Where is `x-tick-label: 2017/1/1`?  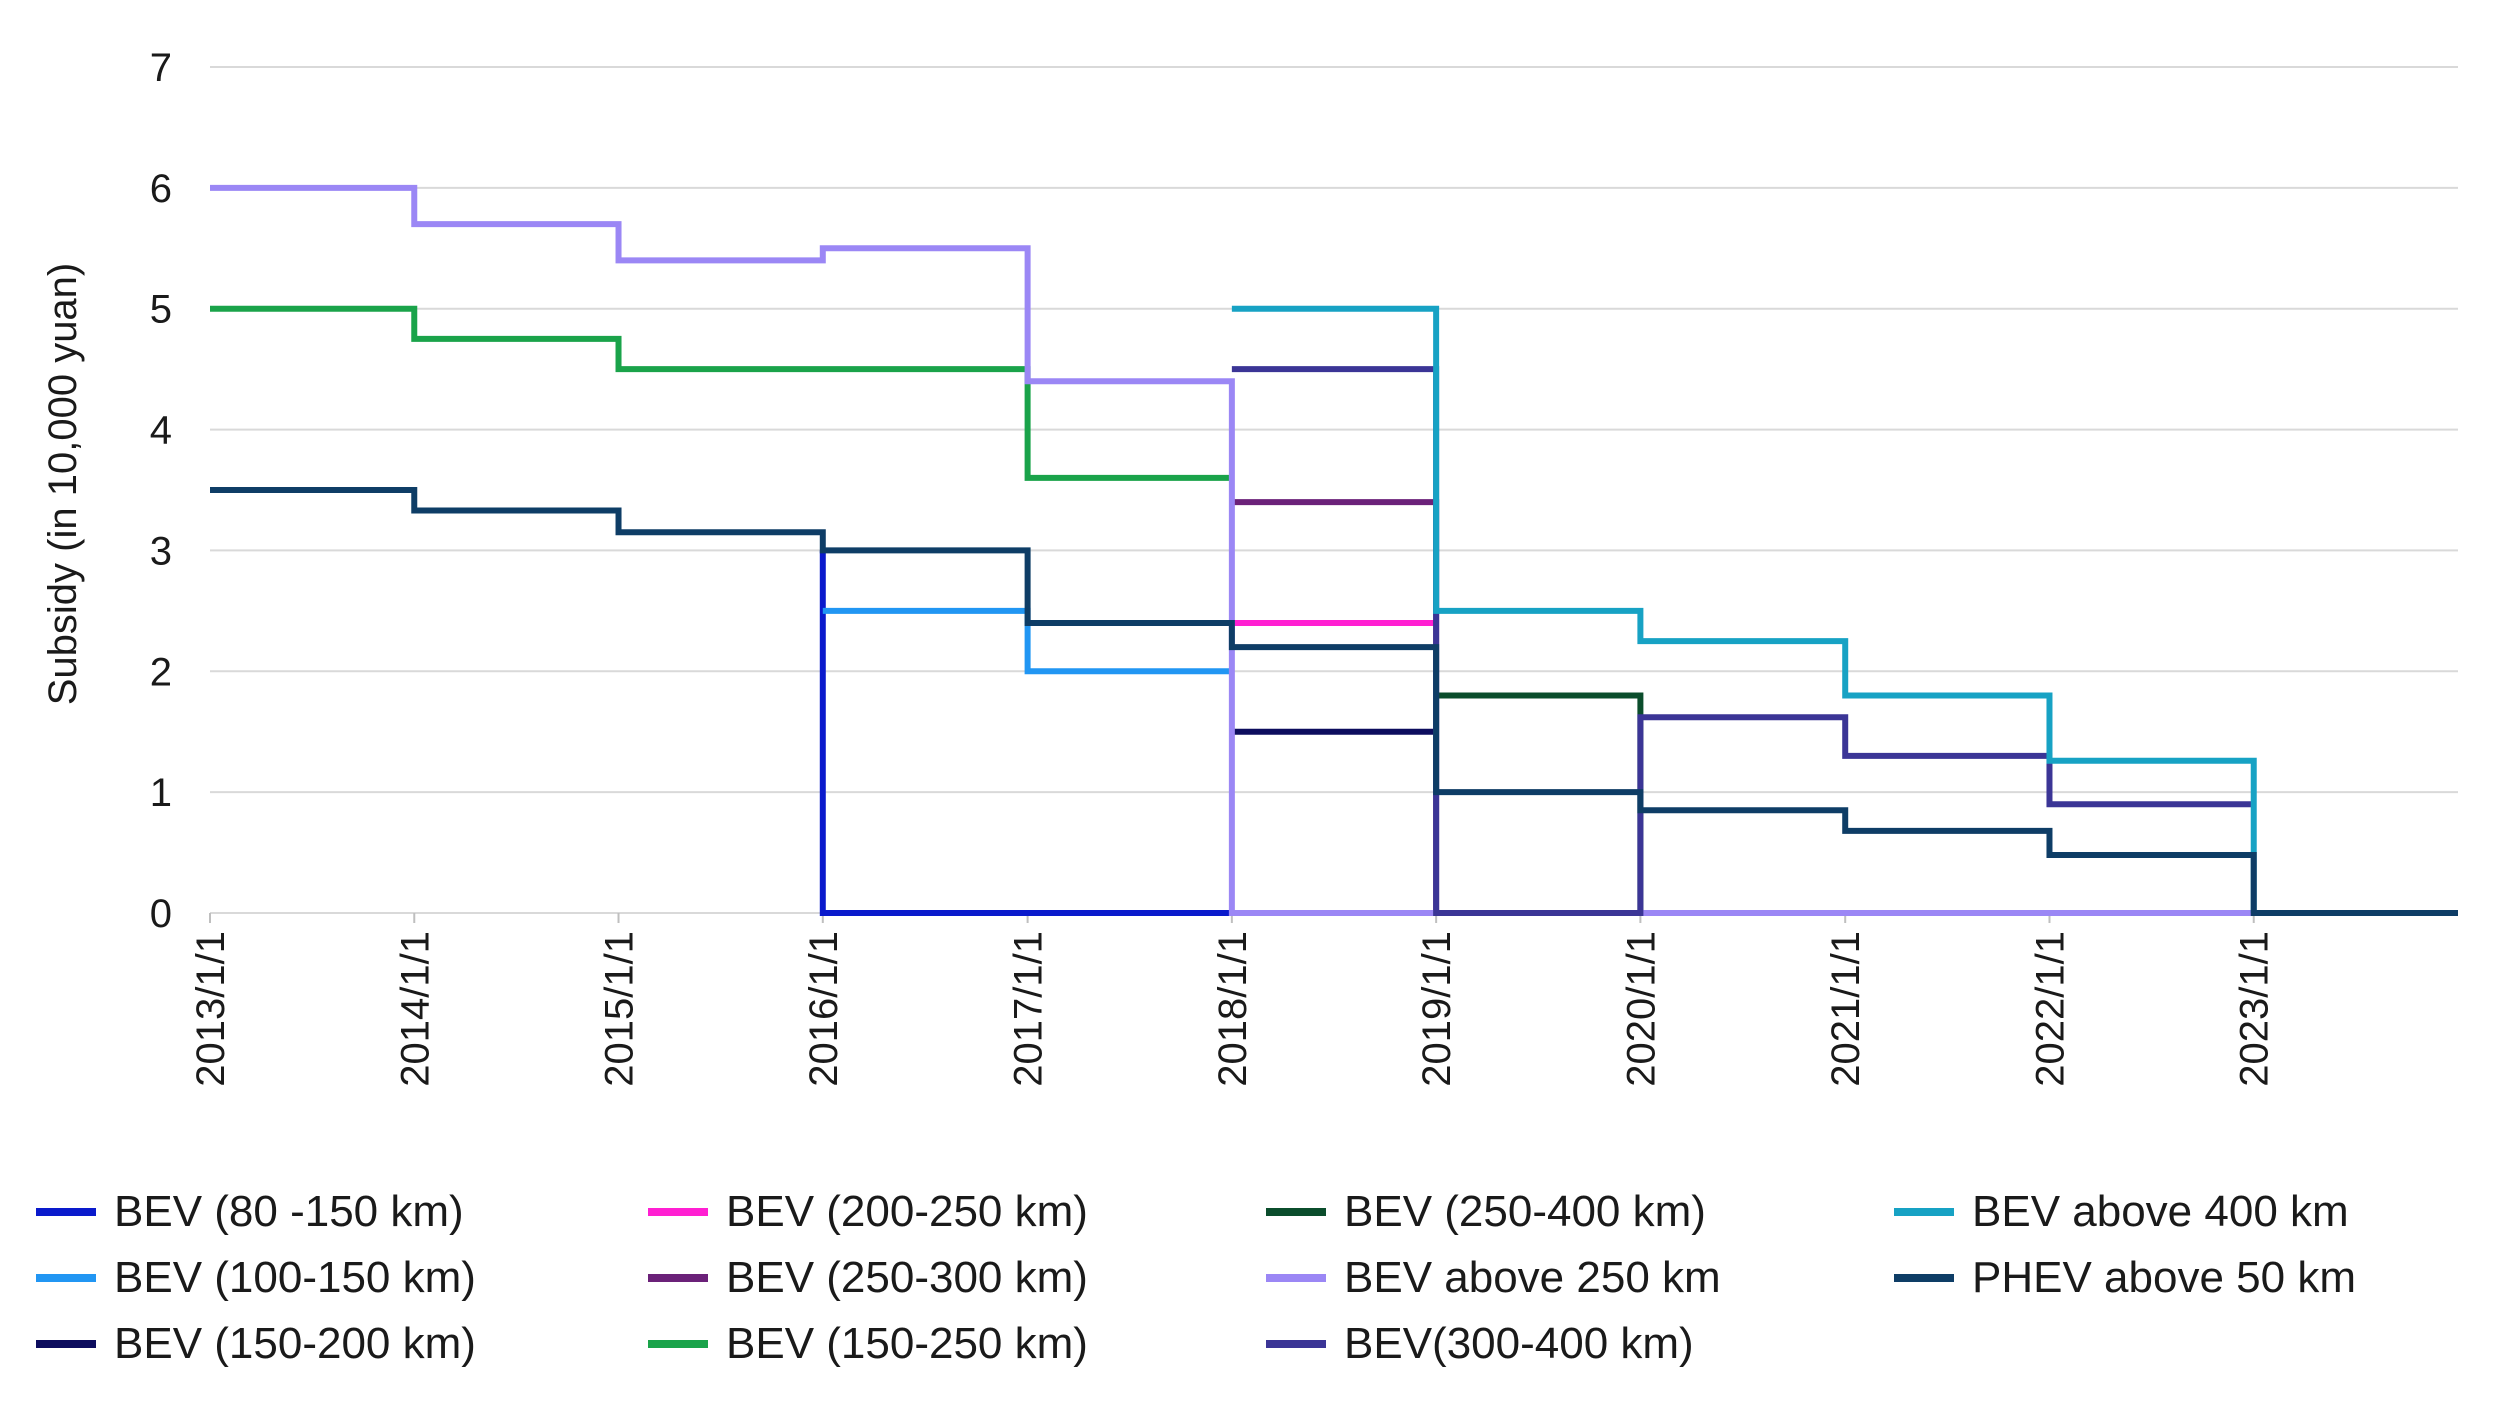
x-tick-label: 2017/1/1 is located at coordinates (1029, 1009).